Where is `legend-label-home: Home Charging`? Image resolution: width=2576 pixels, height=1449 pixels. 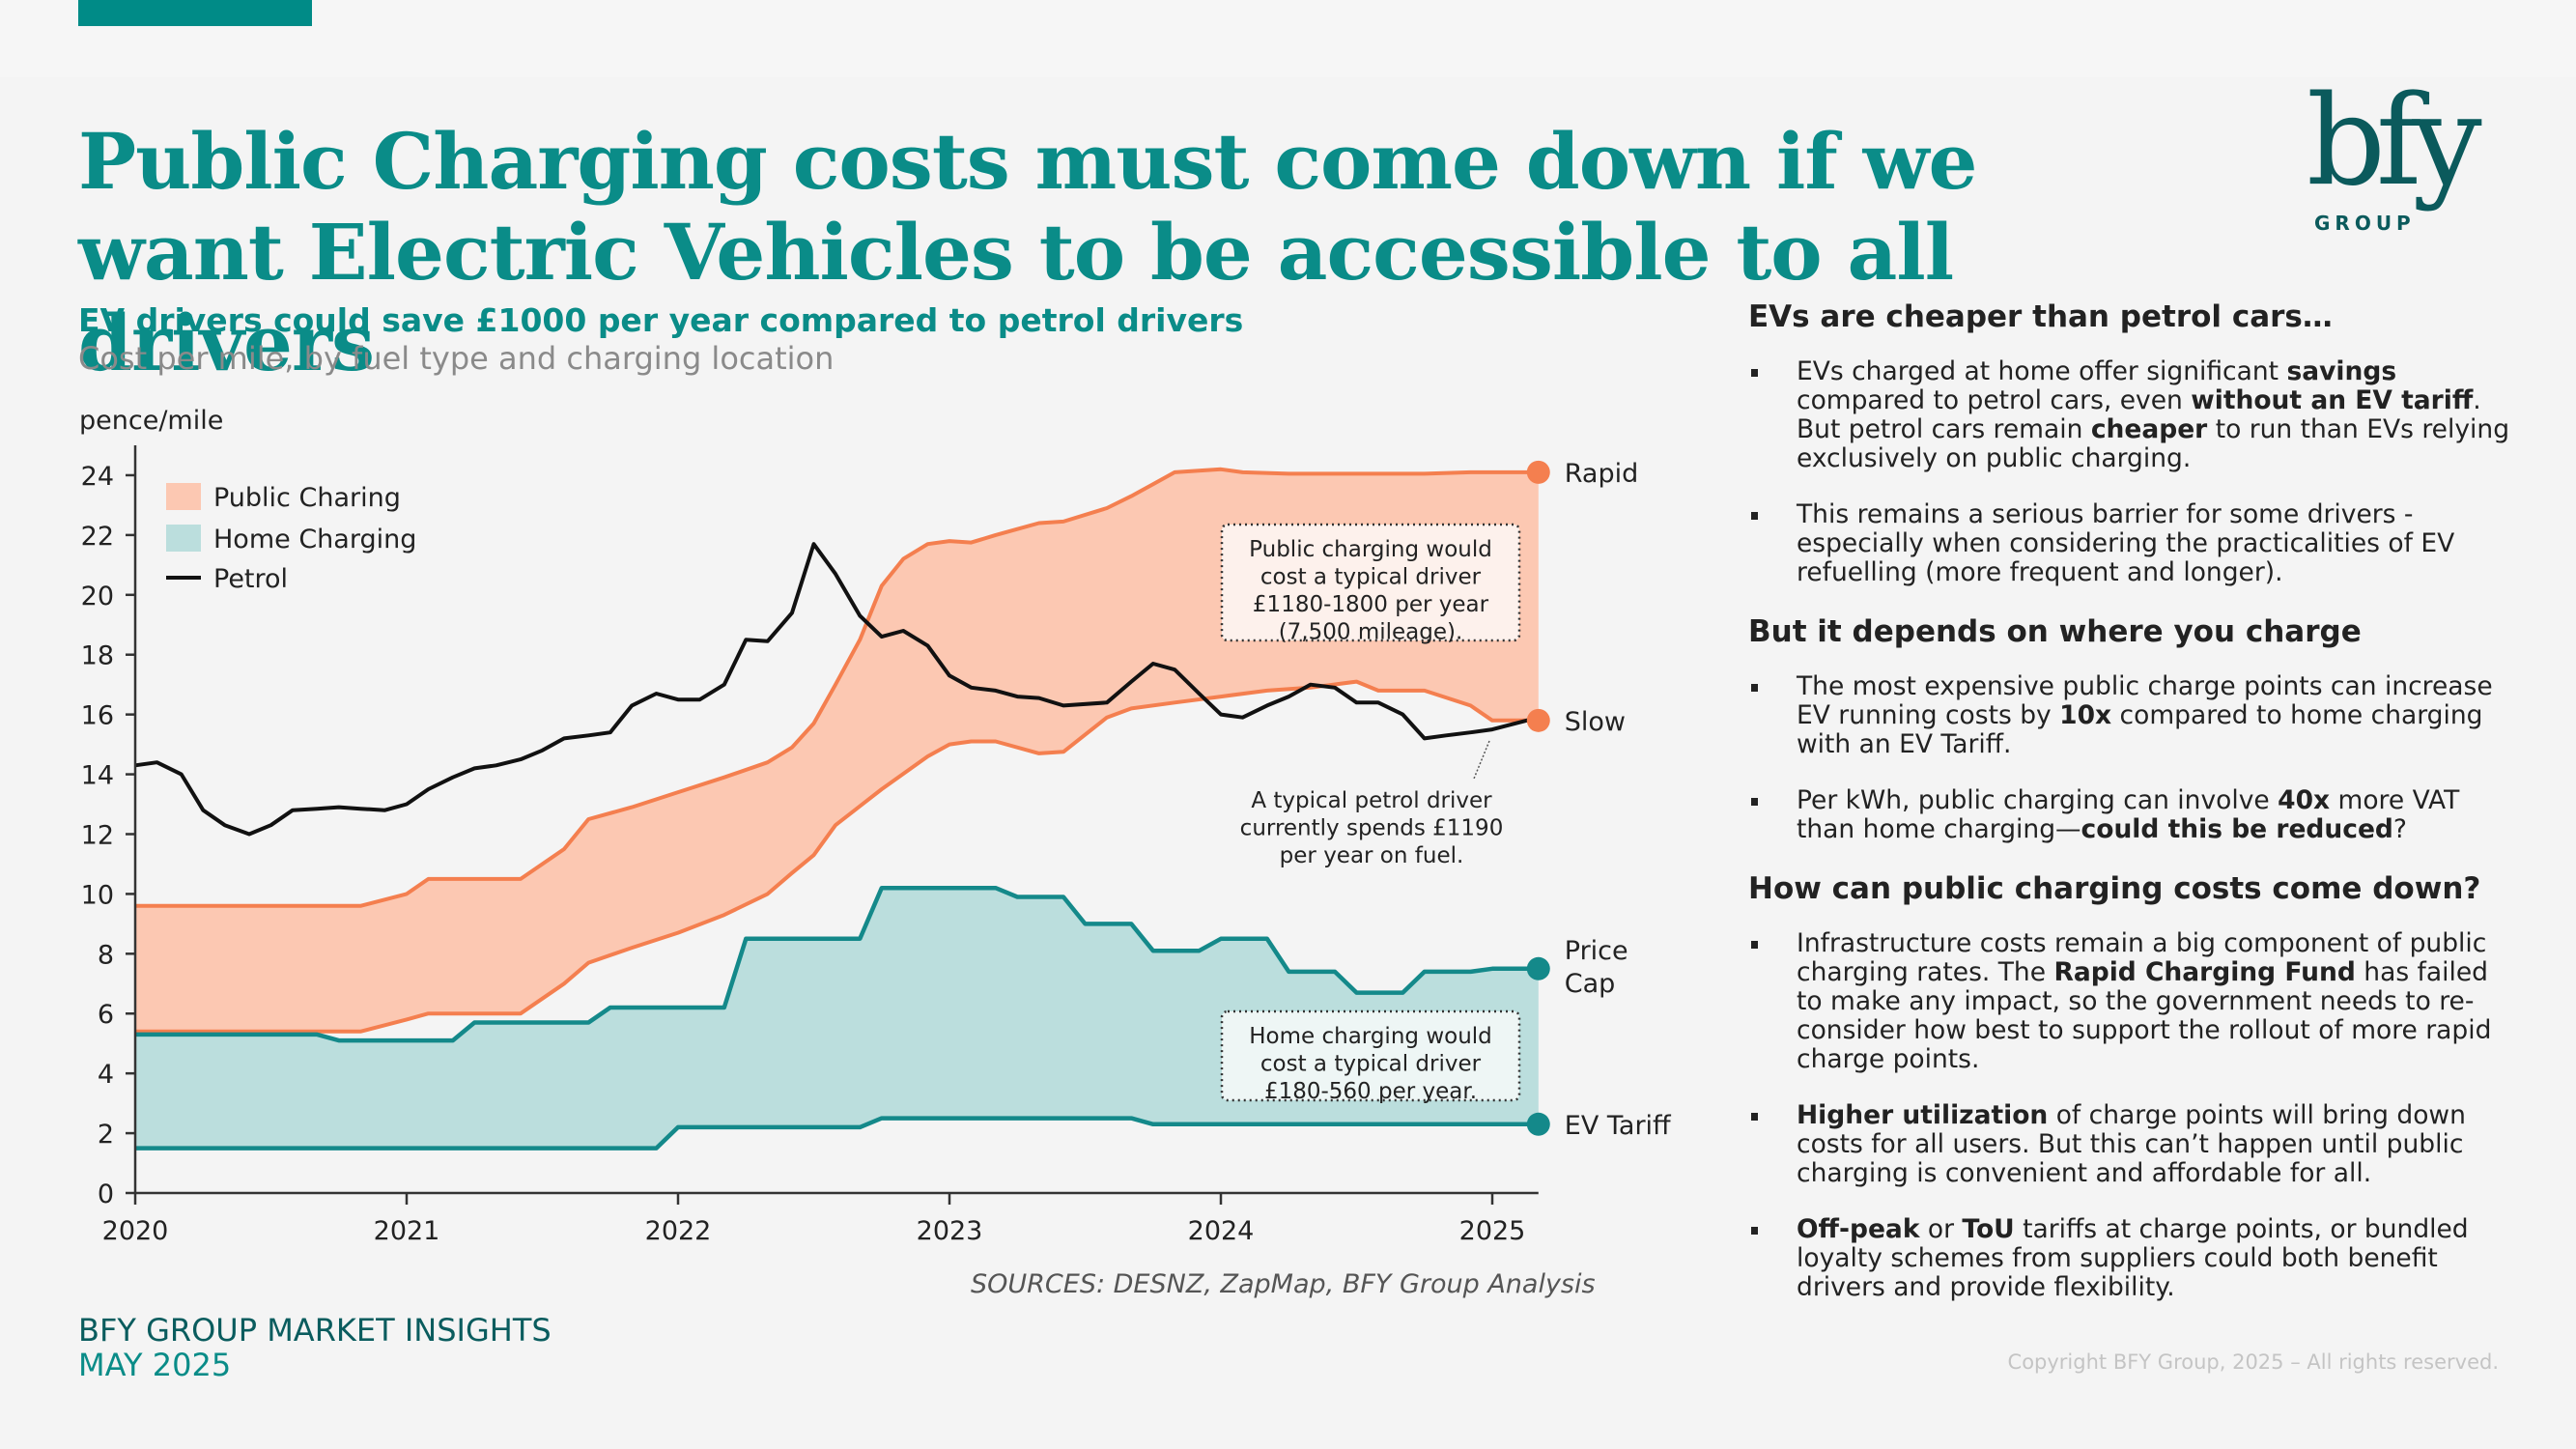
legend-label-home: Home Charging is located at coordinates (314, 539).